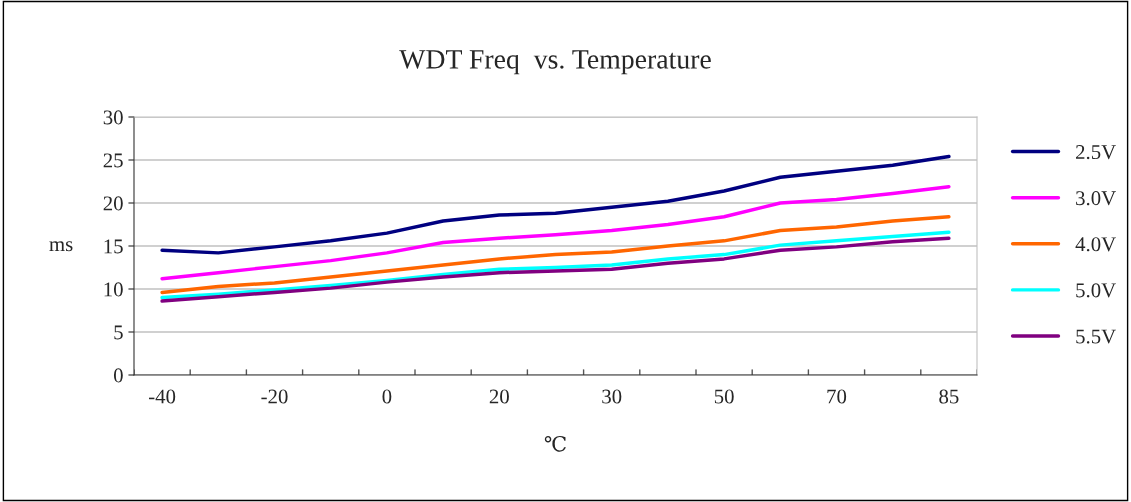 The image size is (1131, 502). I want to click on x-tick-label: -20, so click(274, 396).